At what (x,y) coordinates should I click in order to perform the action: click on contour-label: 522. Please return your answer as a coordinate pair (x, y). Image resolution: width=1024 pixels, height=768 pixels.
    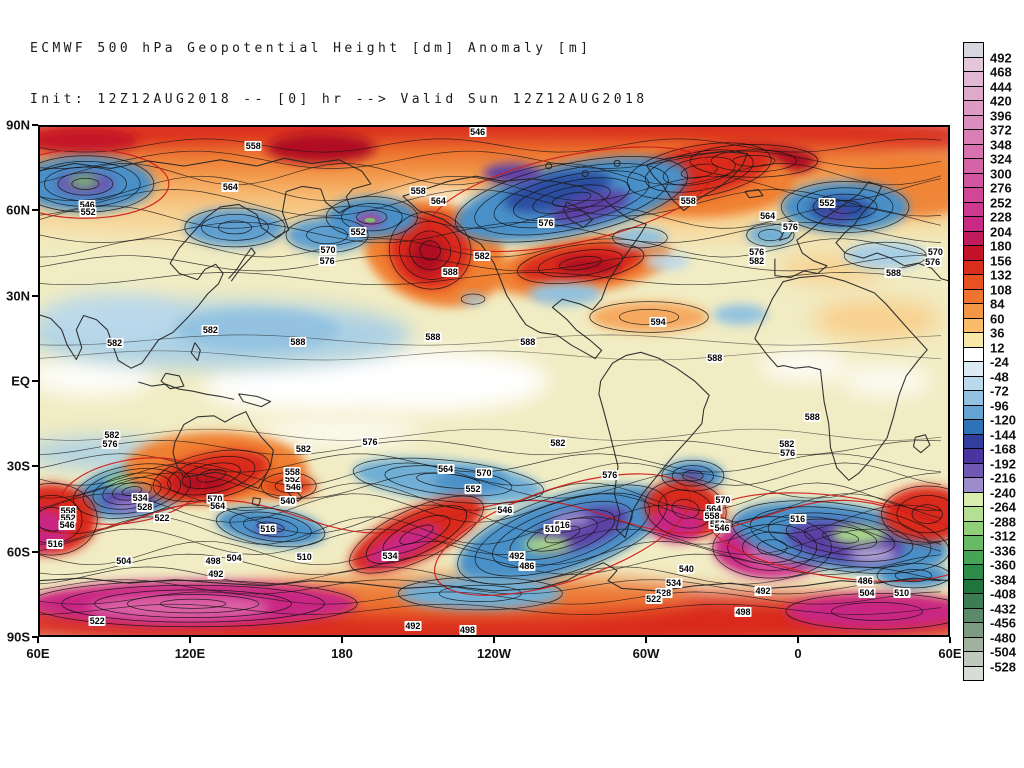
    Looking at the image, I should click on (654, 599).